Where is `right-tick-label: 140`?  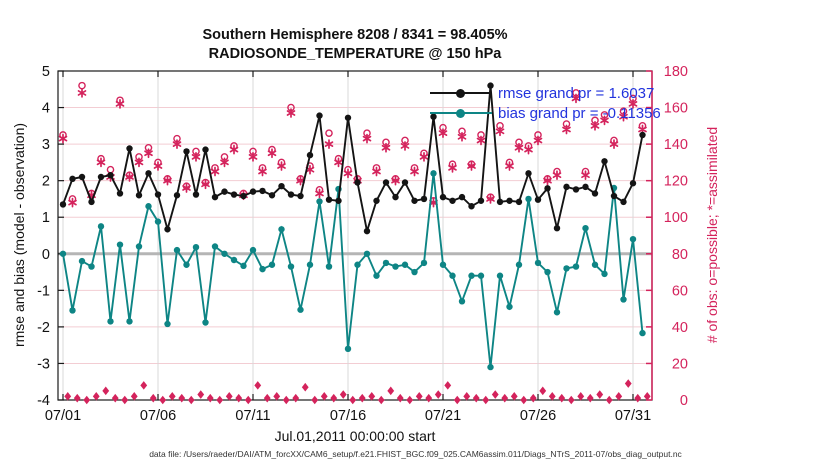
right-tick-label: 140 is located at coordinates (676, 145).